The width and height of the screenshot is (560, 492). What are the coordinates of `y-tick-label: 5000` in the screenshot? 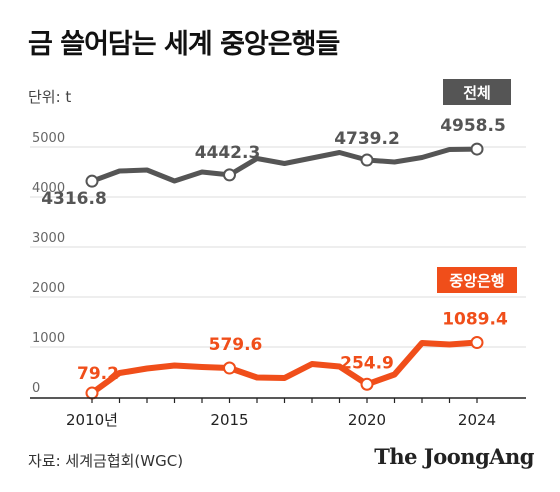 It's located at (48, 138).